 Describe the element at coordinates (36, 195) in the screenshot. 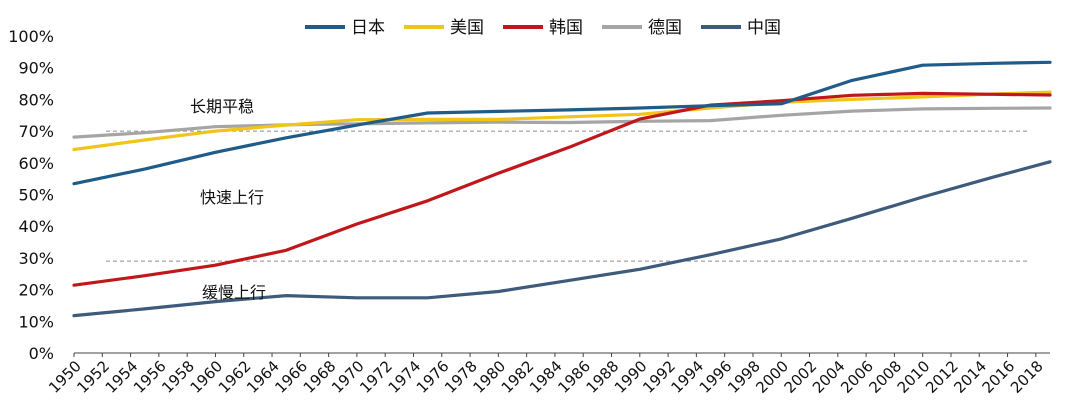

I see `y-tick-label: 50%` at that location.